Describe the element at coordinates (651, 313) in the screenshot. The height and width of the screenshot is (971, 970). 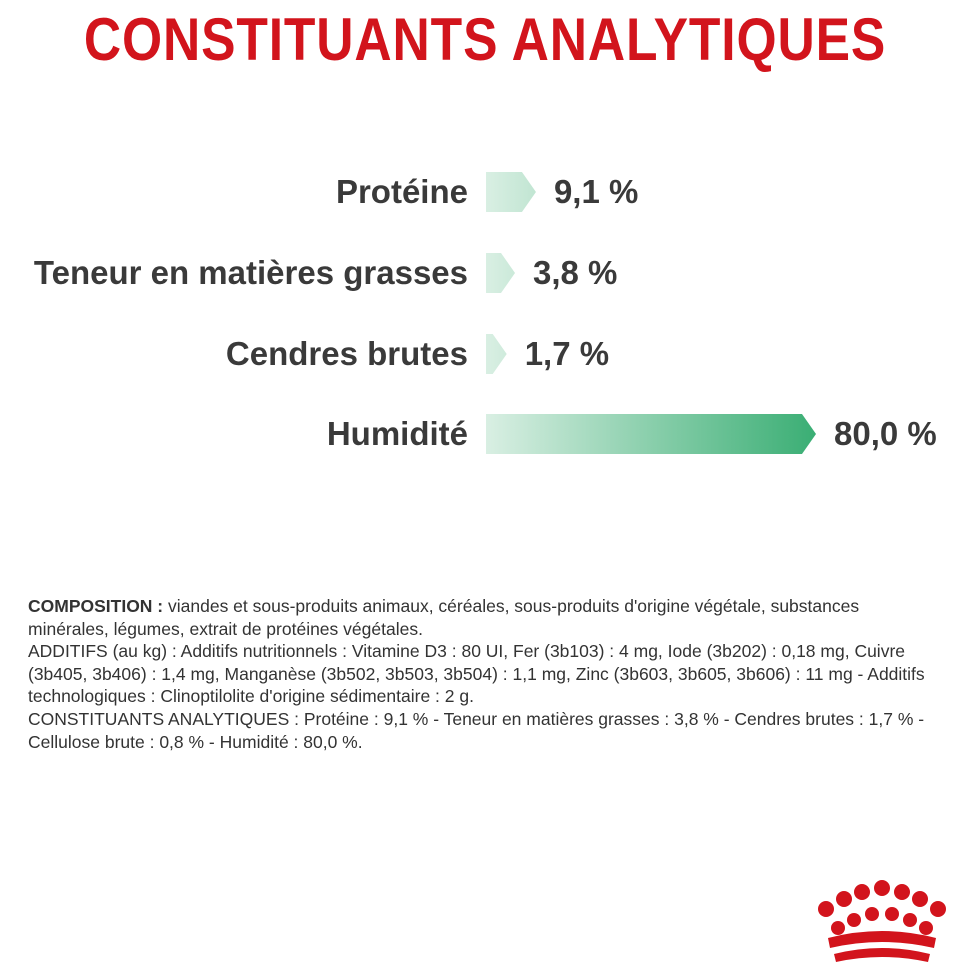
I see `bar-chart` at that location.